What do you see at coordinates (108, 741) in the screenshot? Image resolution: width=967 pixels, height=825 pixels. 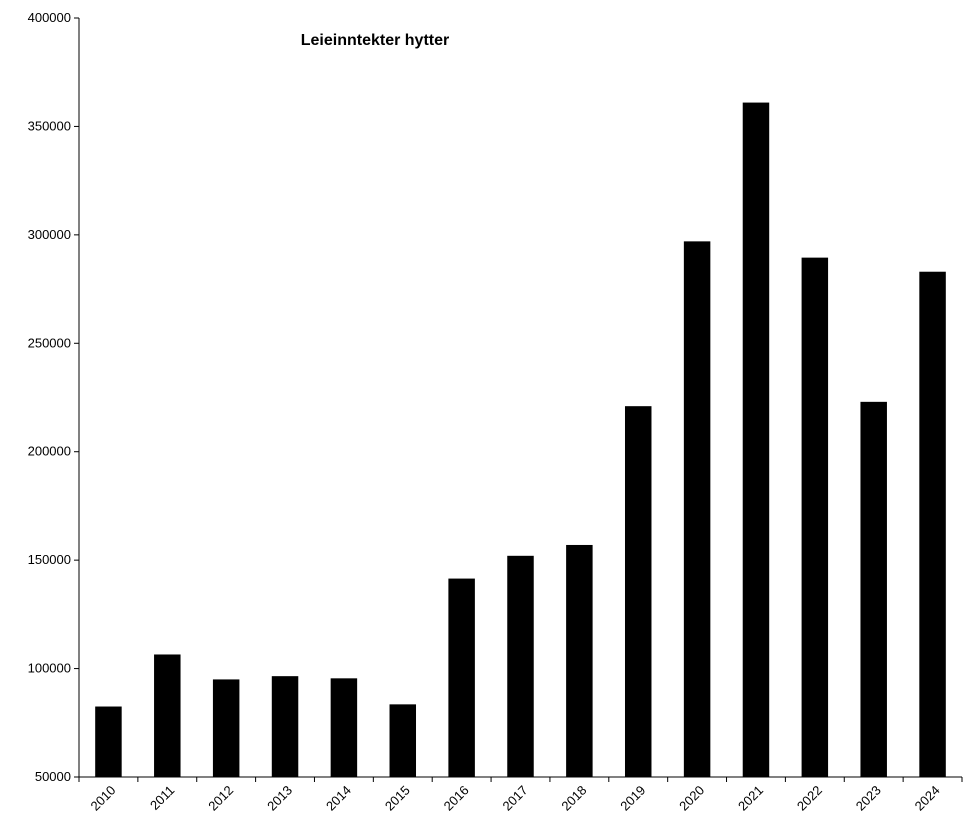 I see `bar-2010` at bounding box center [108, 741].